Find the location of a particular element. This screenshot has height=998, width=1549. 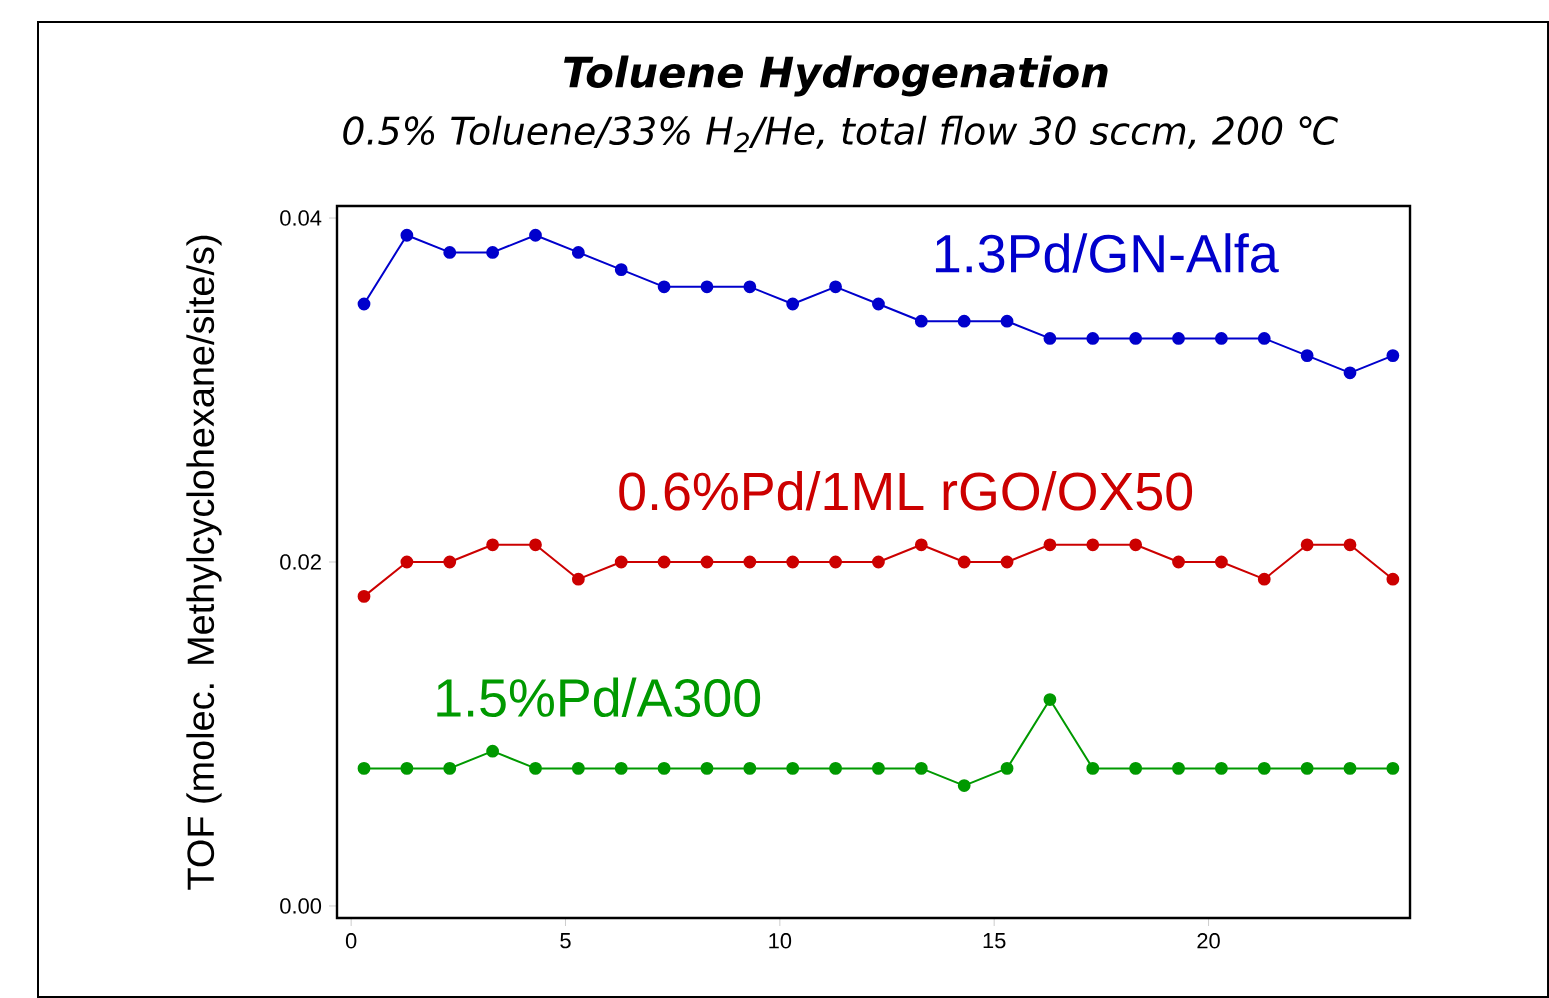

chart-title: Toluene Hydrogenation is located at coordinates (836, 76).